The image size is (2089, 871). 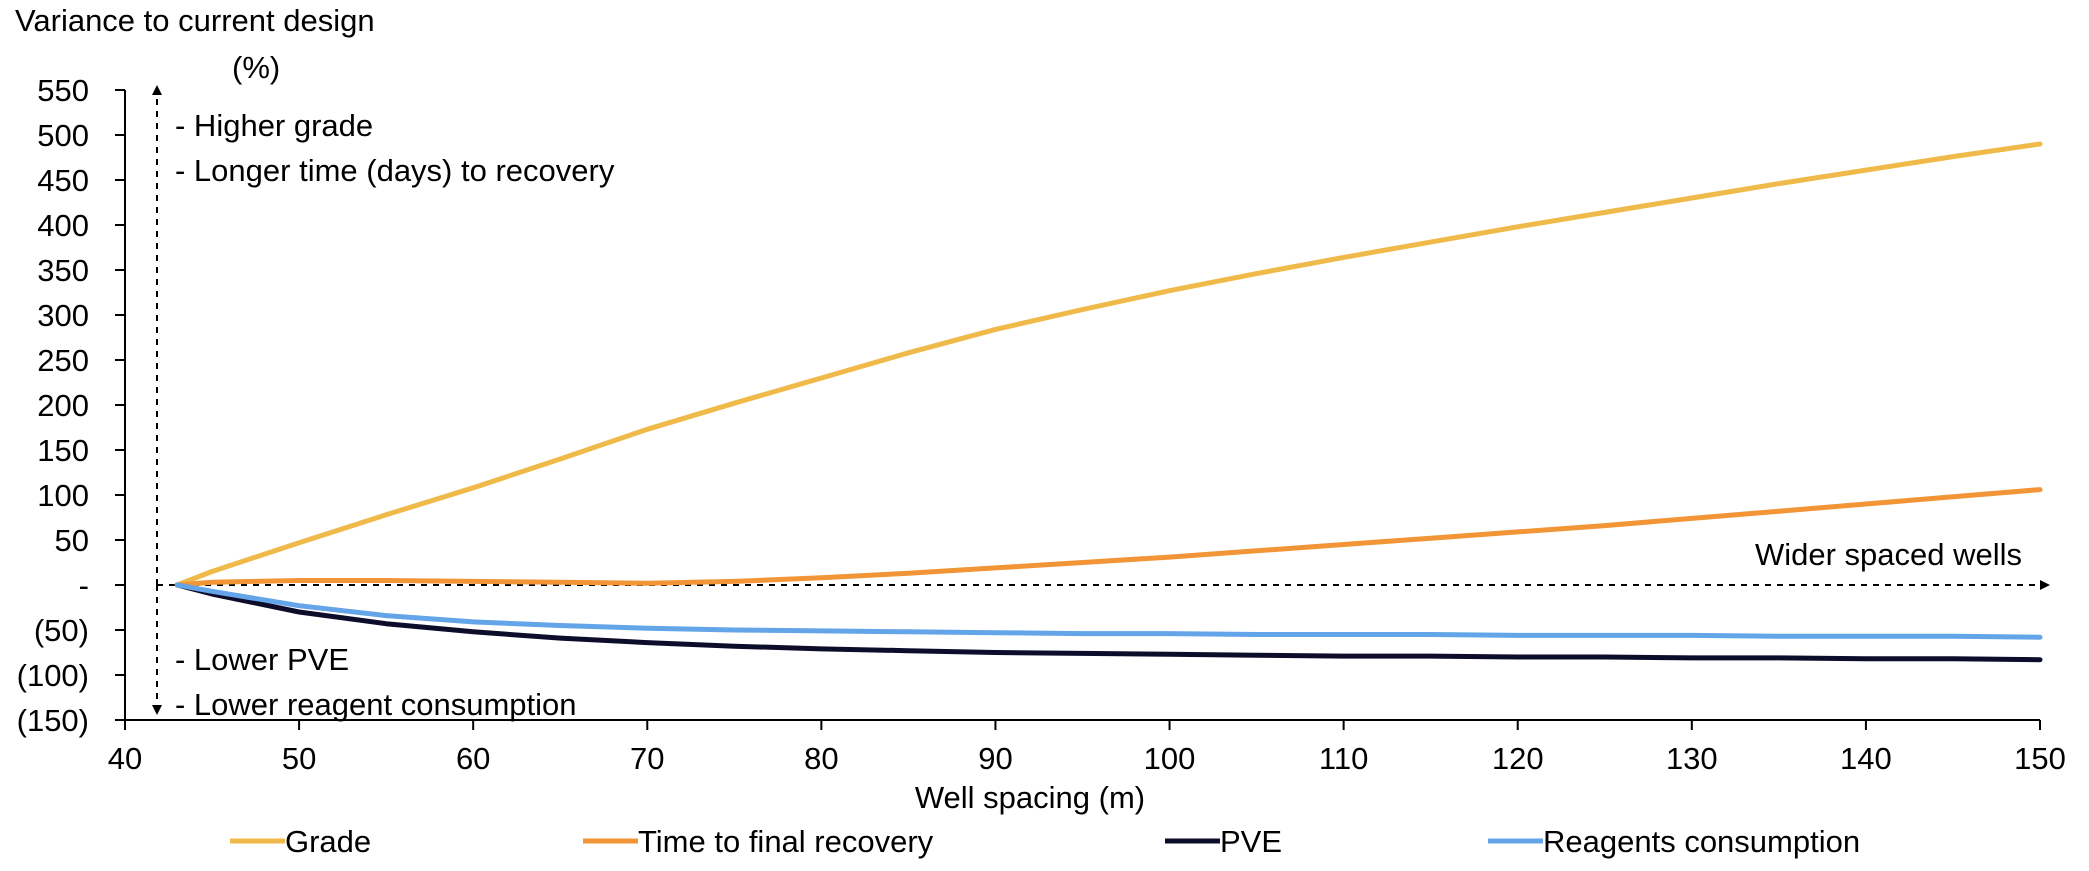 What do you see at coordinates (395, 170) in the screenshot?
I see `annotation-longer-time: - Longer time (days) to recovery` at bounding box center [395, 170].